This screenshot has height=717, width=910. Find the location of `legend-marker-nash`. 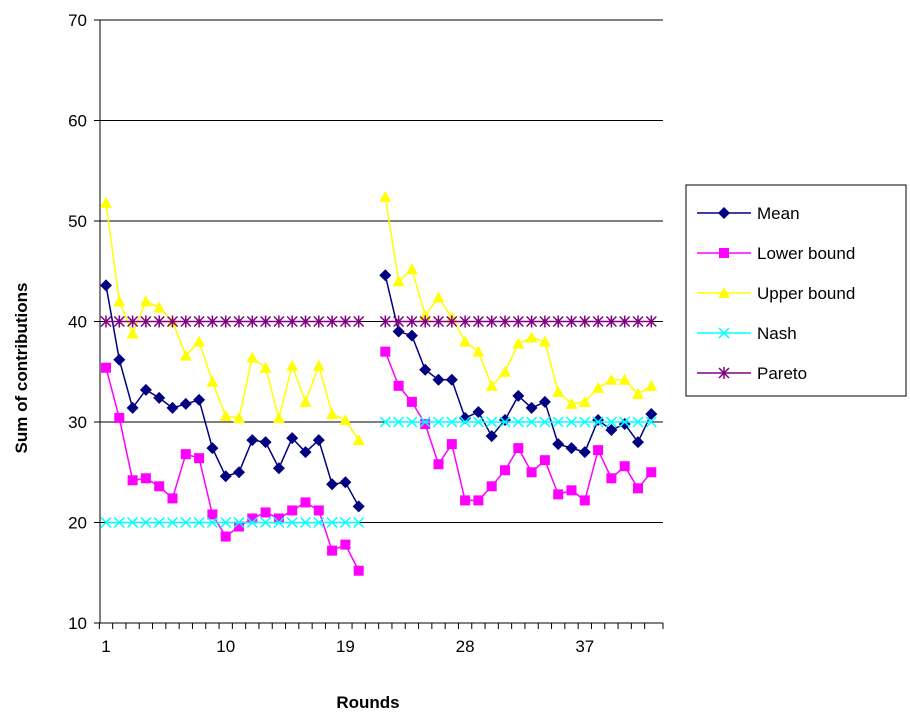

legend-marker-nash is located at coordinates (724, 333).